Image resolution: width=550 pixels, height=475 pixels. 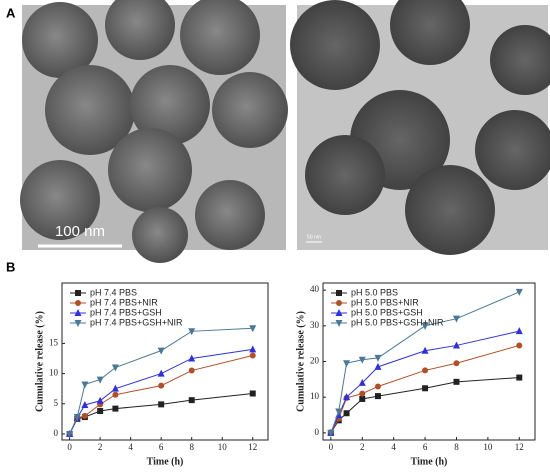 I want to click on y-tick-label: 20, so click(x=315, y=361).